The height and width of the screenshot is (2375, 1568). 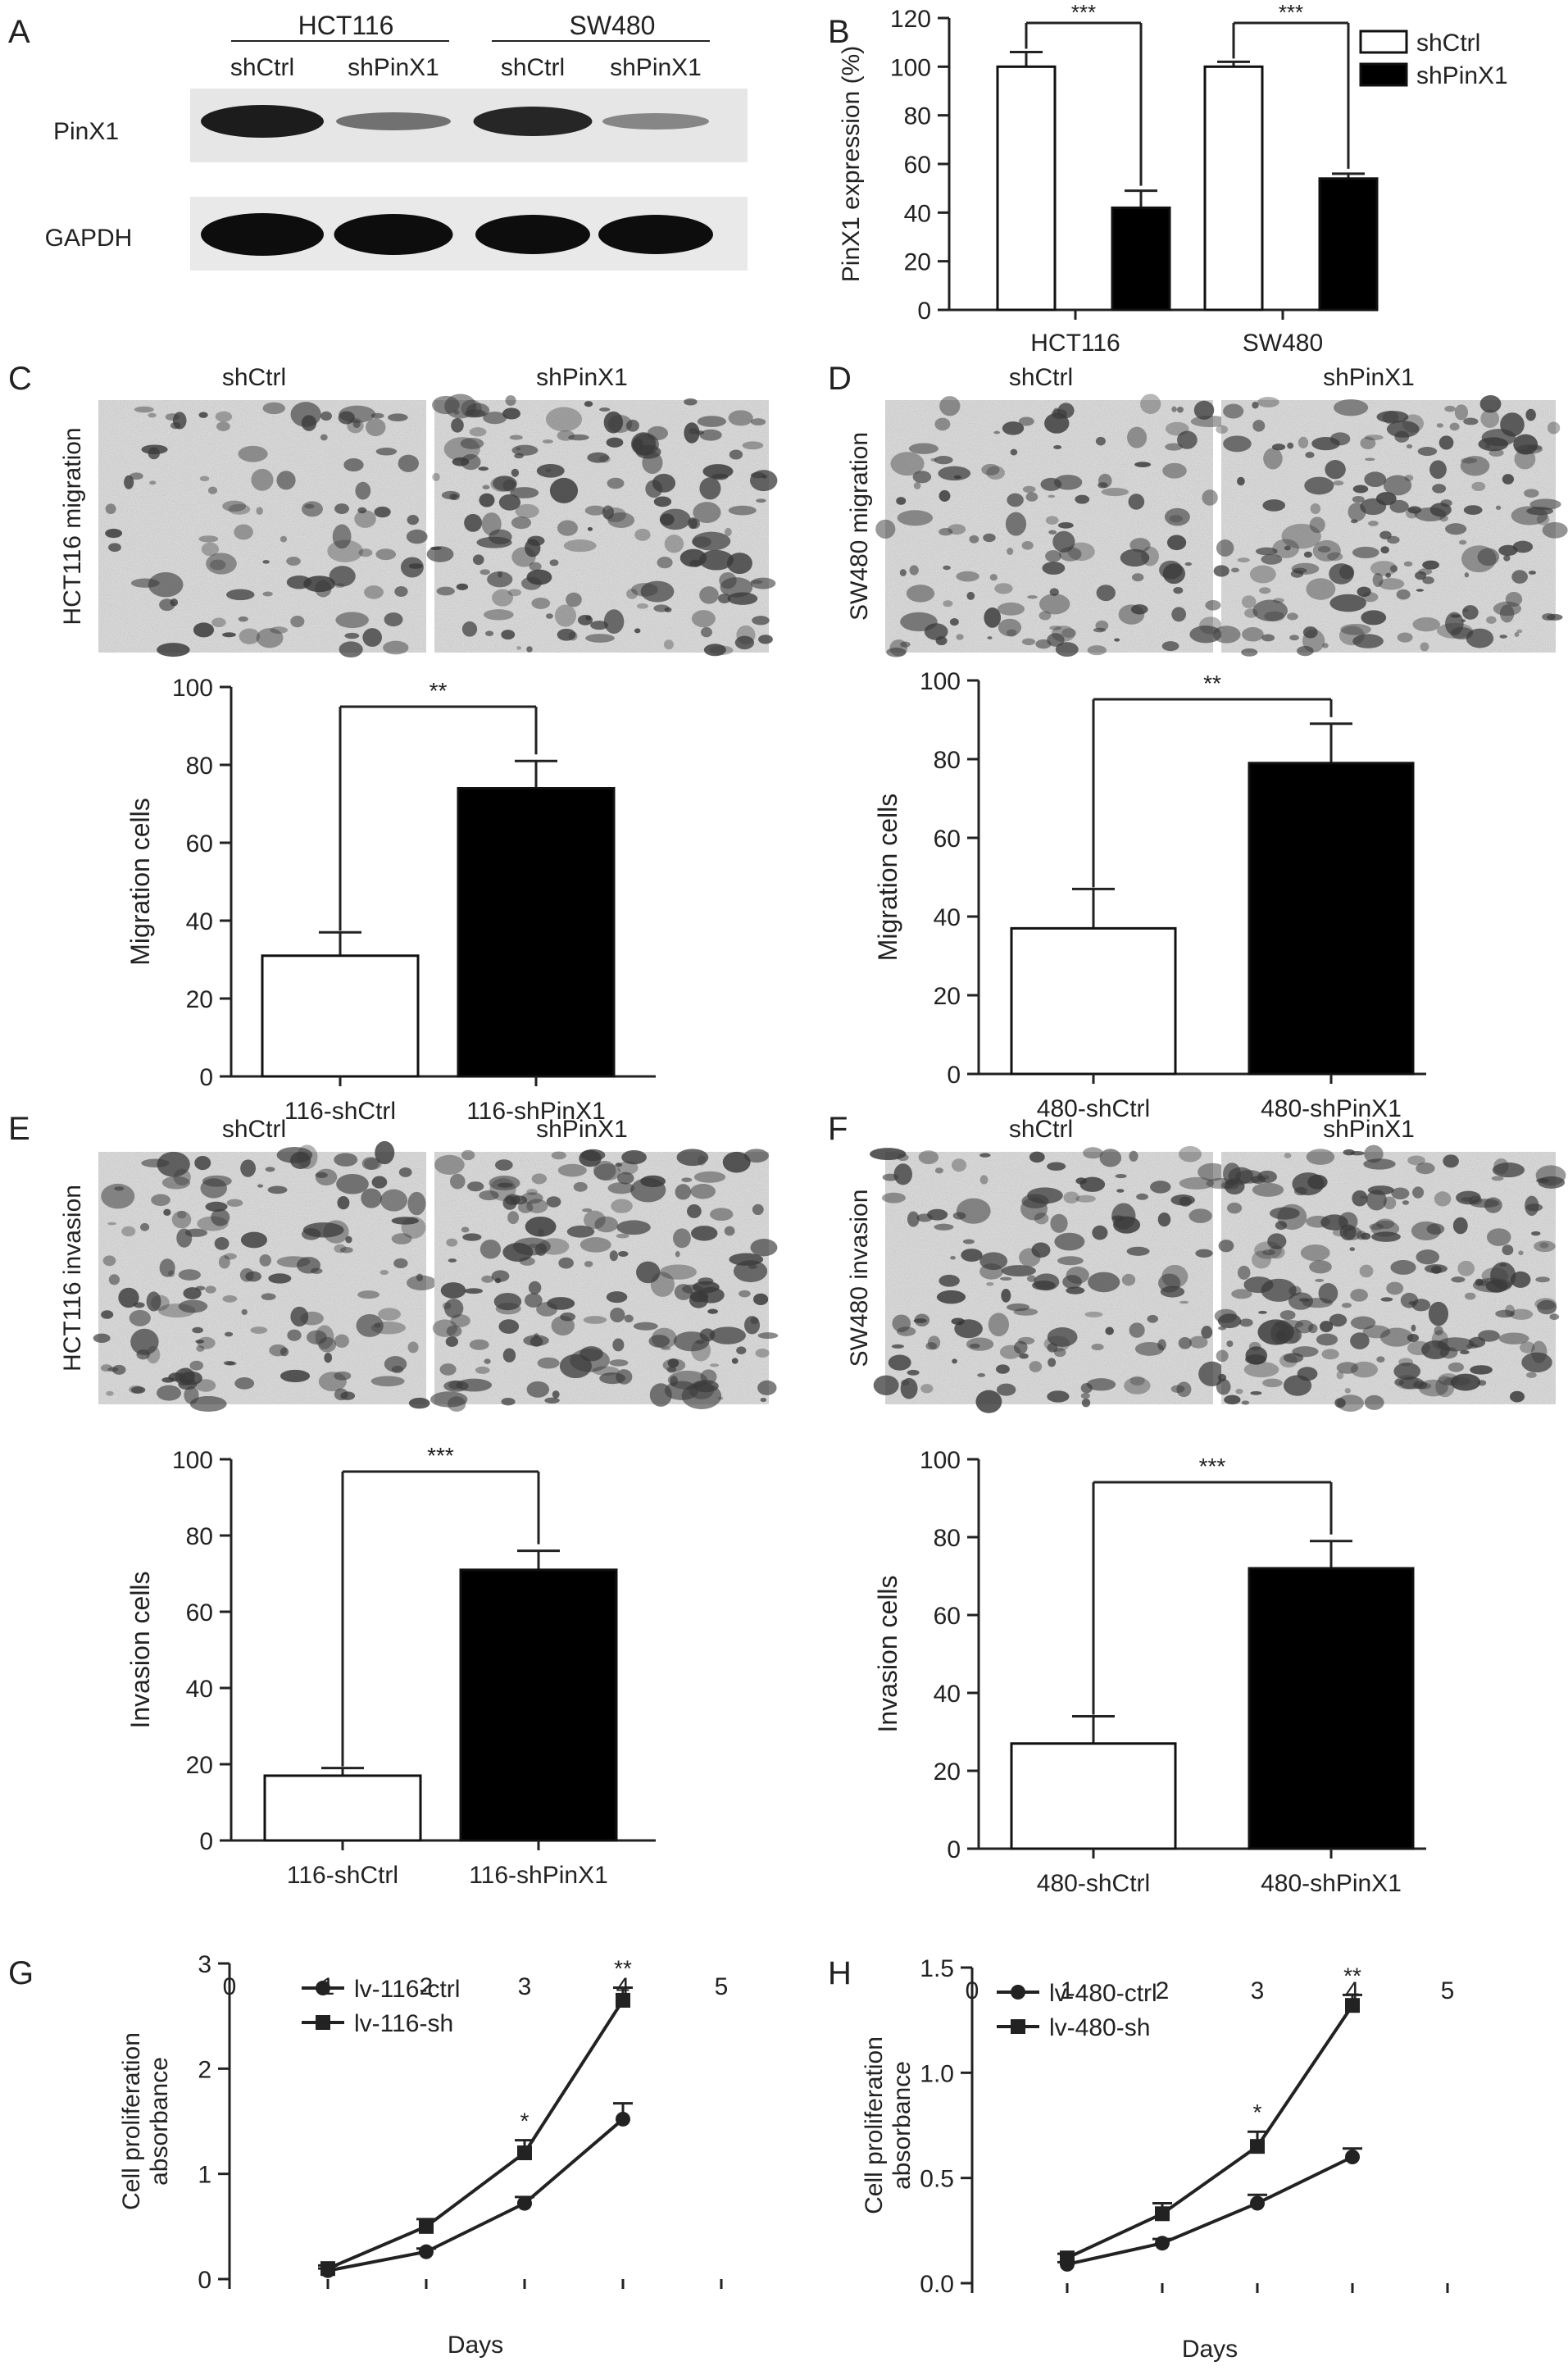 What do you see at coordinates (199, 1613) in the screenshot?
I see `y-tick-label: 60` at bounding box center [199, 1613].